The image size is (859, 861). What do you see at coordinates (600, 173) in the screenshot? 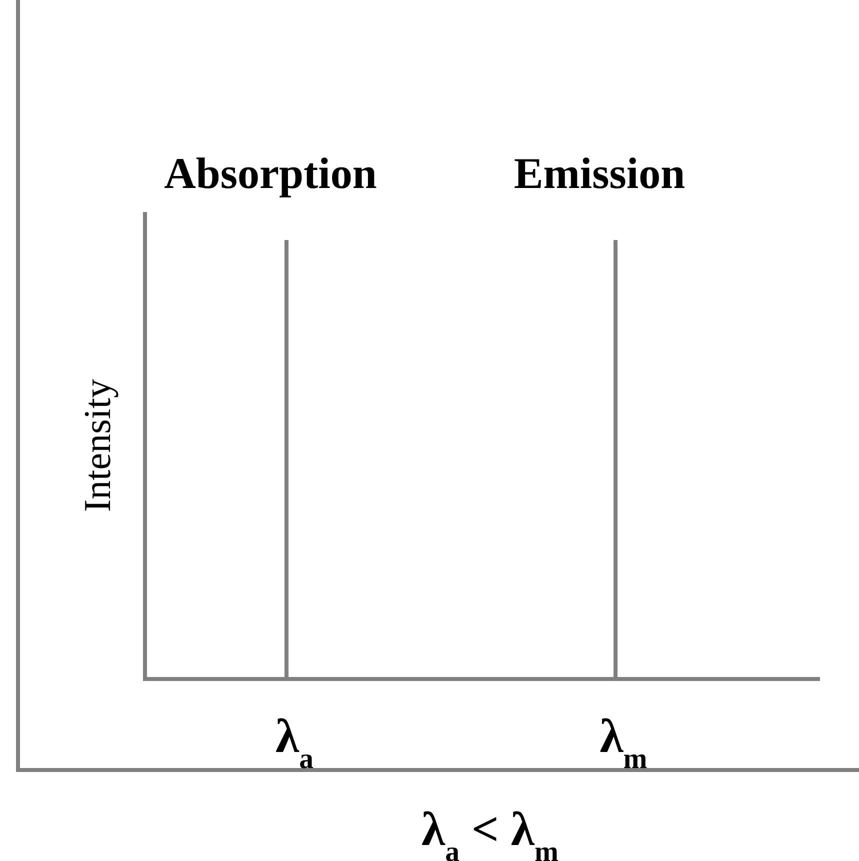
I see `series-label: Emission` at bounding box center [600, 173].